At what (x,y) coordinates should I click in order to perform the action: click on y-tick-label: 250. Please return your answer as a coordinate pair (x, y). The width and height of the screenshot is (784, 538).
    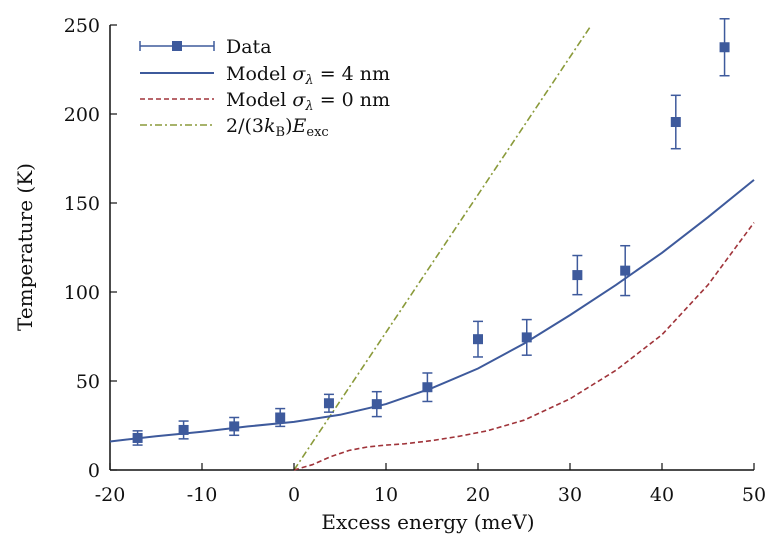
    Looking at the image, I should click on (82, 26).